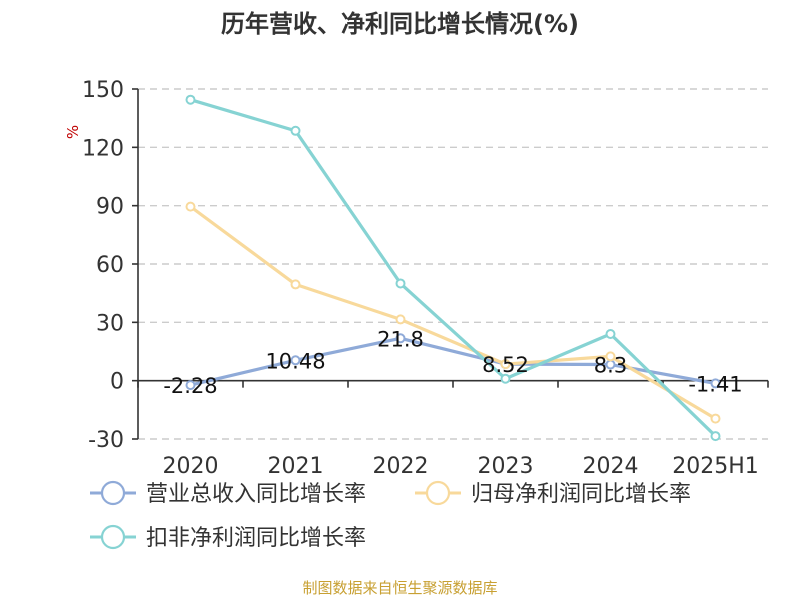 This screenshot has width=800, height=600. What do you see at coordinates (452, 362) in the screenshot?
I see `data-labels: -2.28 10.48 21.8 8.52 8.3 -1.41` at bounding box center [452, 362].